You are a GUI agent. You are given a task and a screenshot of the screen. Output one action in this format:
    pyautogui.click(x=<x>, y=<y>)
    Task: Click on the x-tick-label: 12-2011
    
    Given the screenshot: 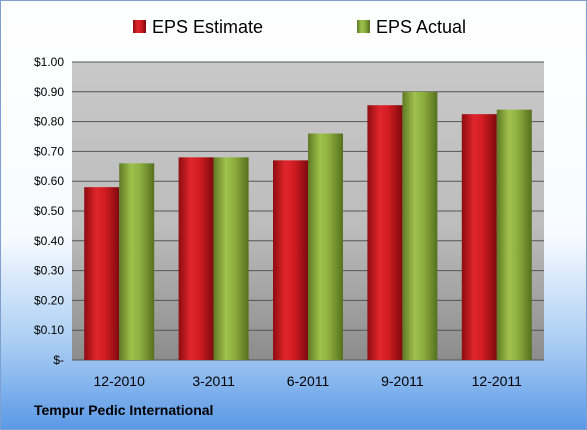 What is the action you would take?
    pyautogui.click(x=497, y=381)
    